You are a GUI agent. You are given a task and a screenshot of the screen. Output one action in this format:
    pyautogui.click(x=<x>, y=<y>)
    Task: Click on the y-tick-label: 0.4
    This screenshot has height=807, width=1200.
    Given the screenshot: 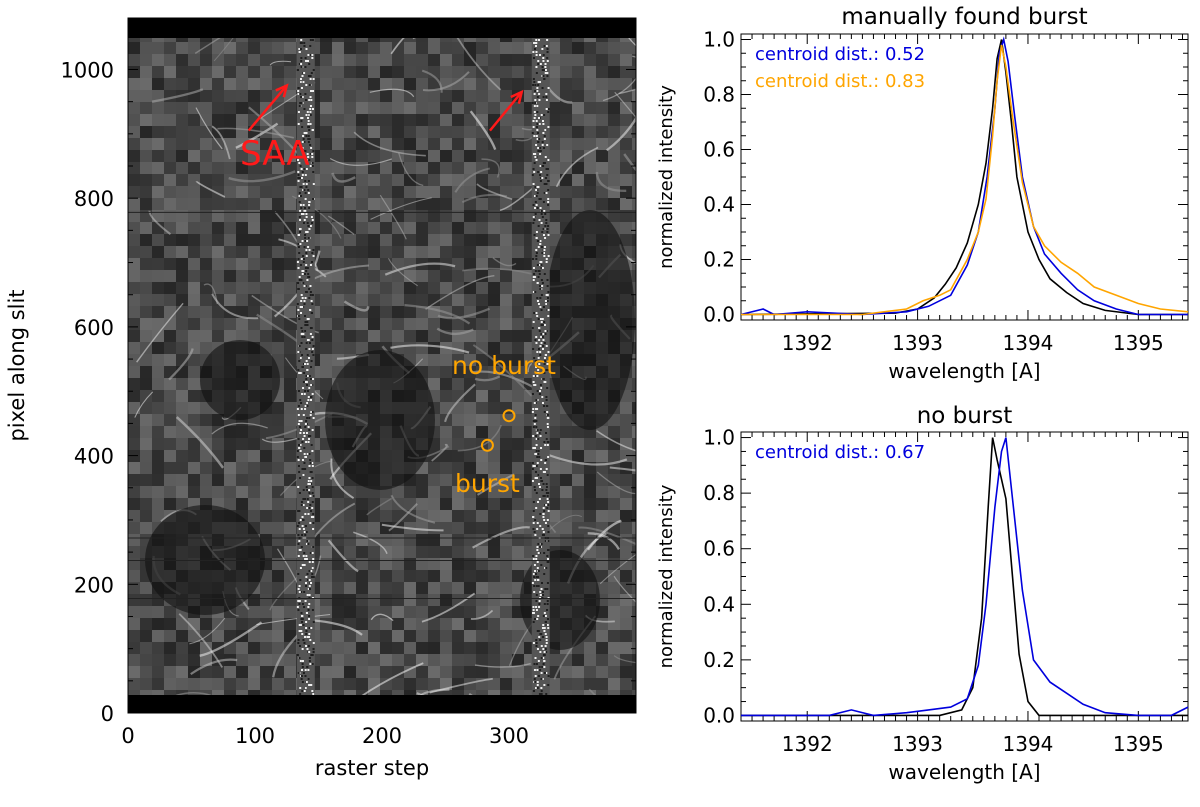 What is the action you would take?
    pyautogui.click(x=719, y=205)
    